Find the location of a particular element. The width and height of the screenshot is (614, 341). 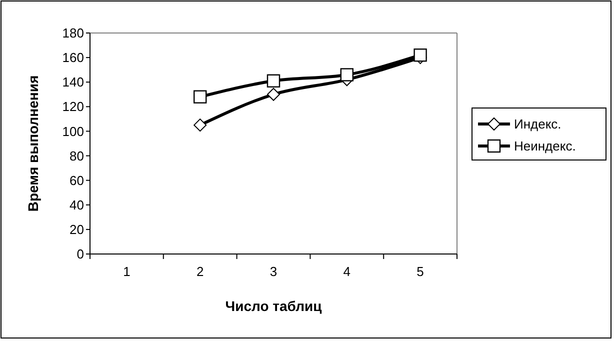

y-tick-label: 20 is located at coordinates (77, 229).